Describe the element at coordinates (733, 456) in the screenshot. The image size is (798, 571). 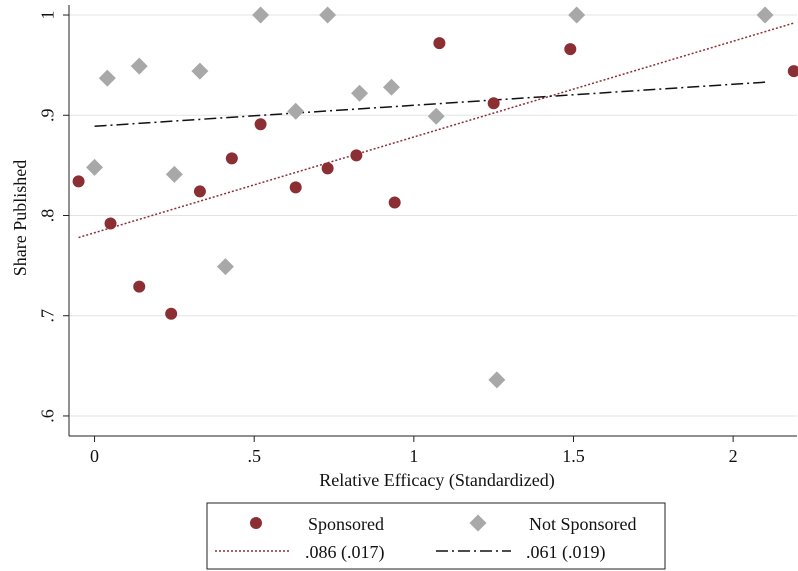
I see `x-tick-label-4: 2` at that location.